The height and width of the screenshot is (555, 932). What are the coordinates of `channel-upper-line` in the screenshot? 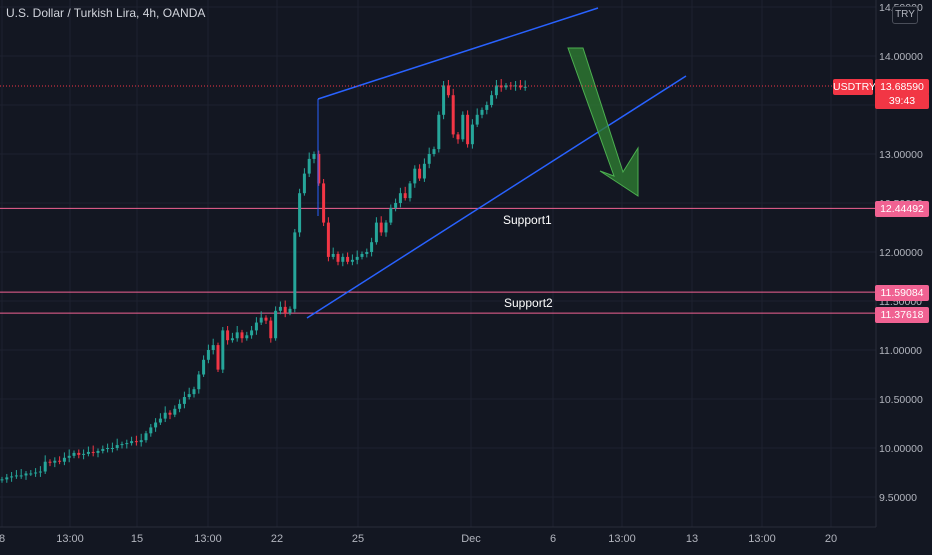 It's located at (458, 53).